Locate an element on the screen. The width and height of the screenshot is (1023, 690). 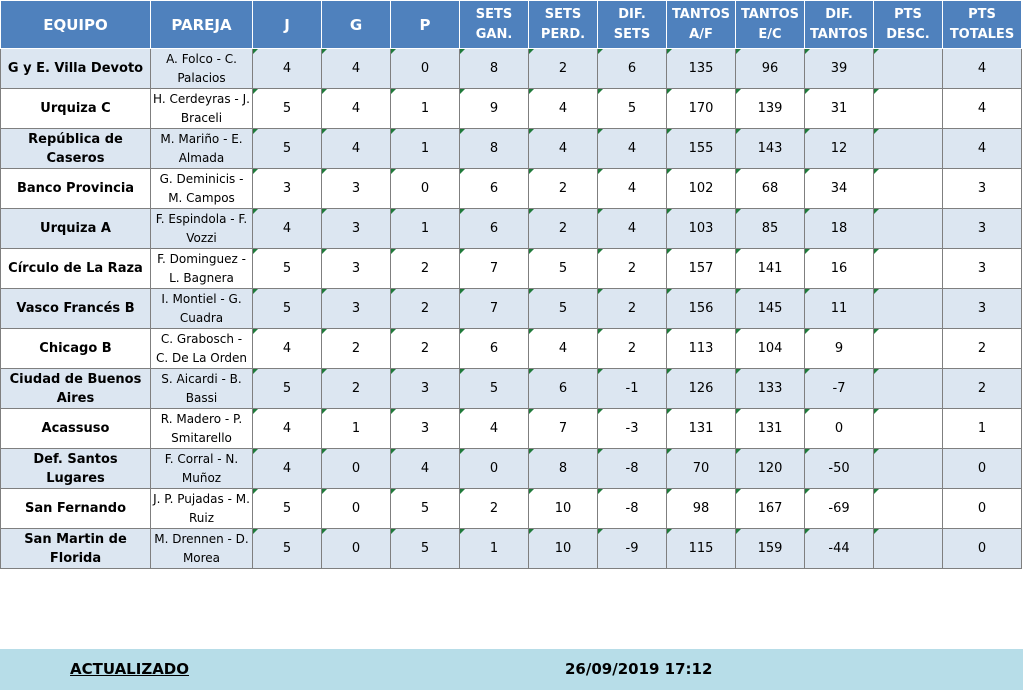
tantos-af-cell: 135 is located at coordinates (701, 68).